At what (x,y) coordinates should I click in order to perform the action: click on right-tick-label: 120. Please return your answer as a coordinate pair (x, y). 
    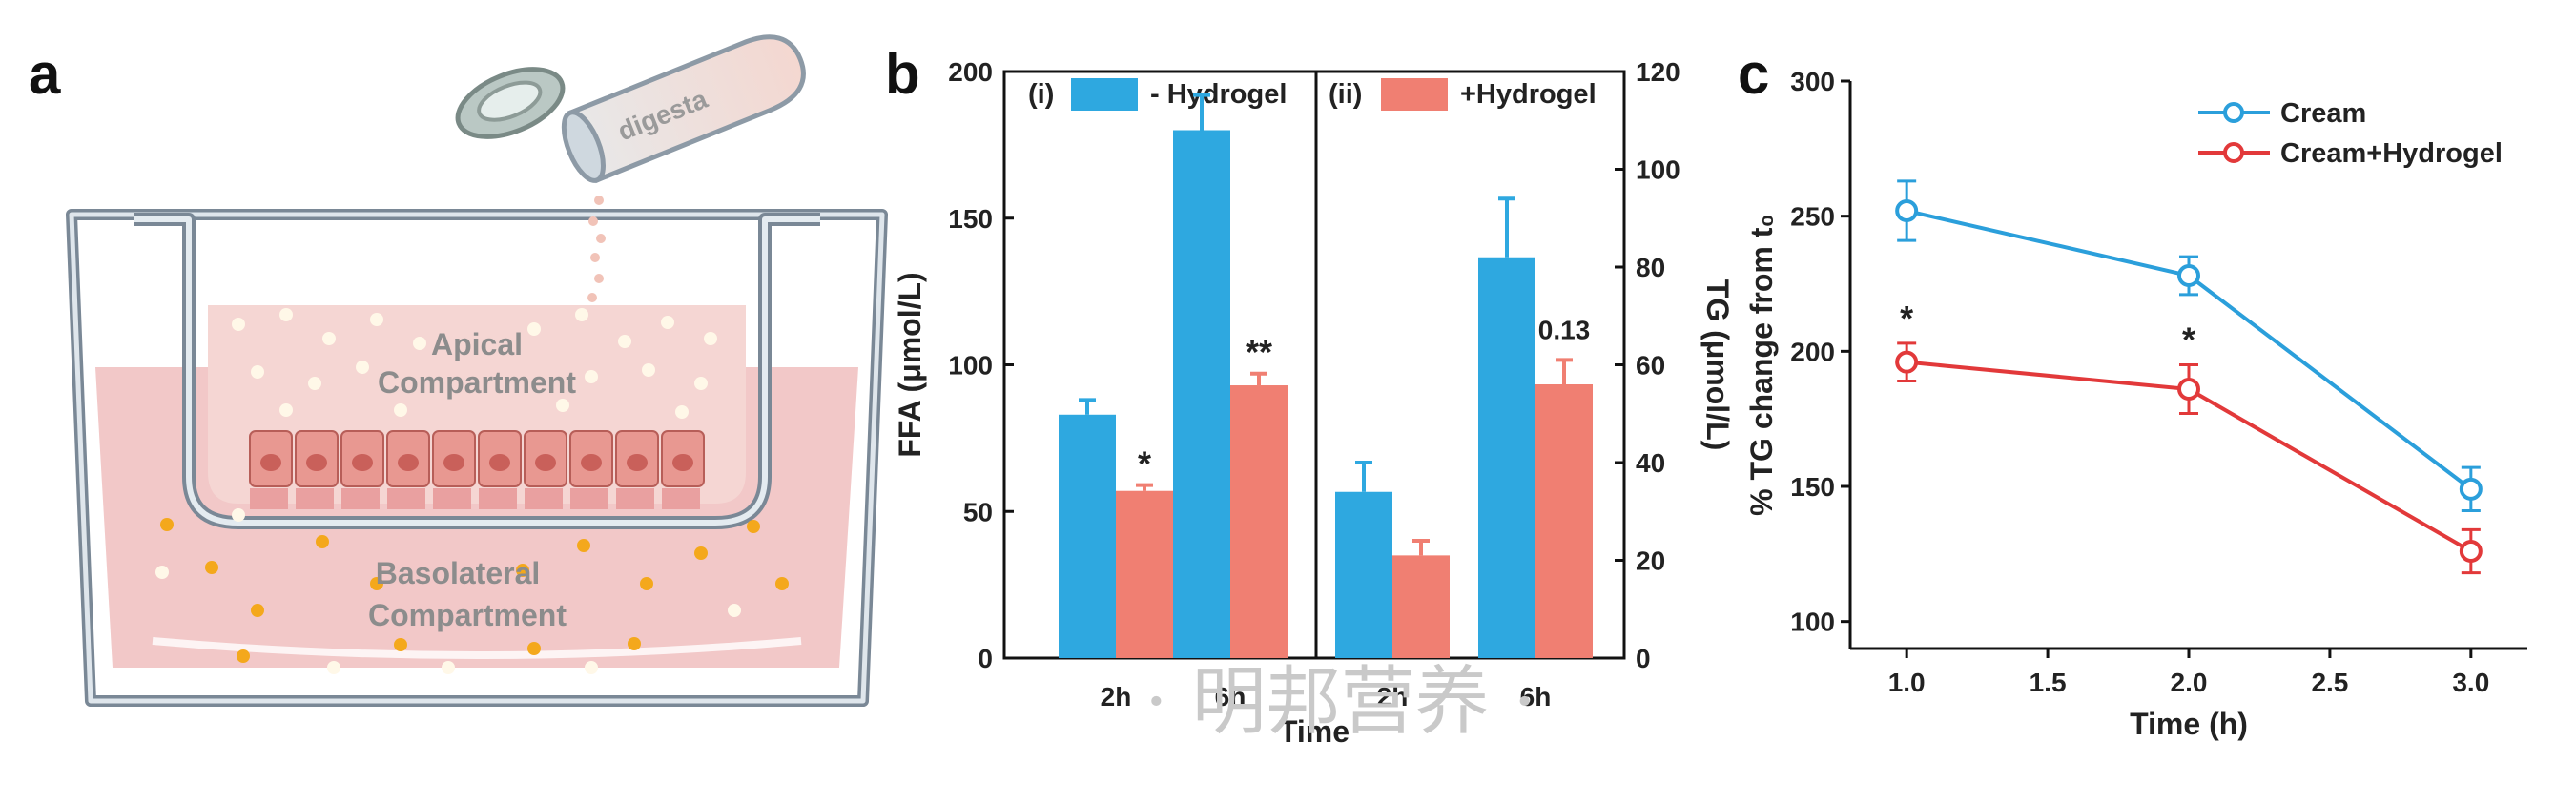
    Looking at the image, I should click on (1658, 72).